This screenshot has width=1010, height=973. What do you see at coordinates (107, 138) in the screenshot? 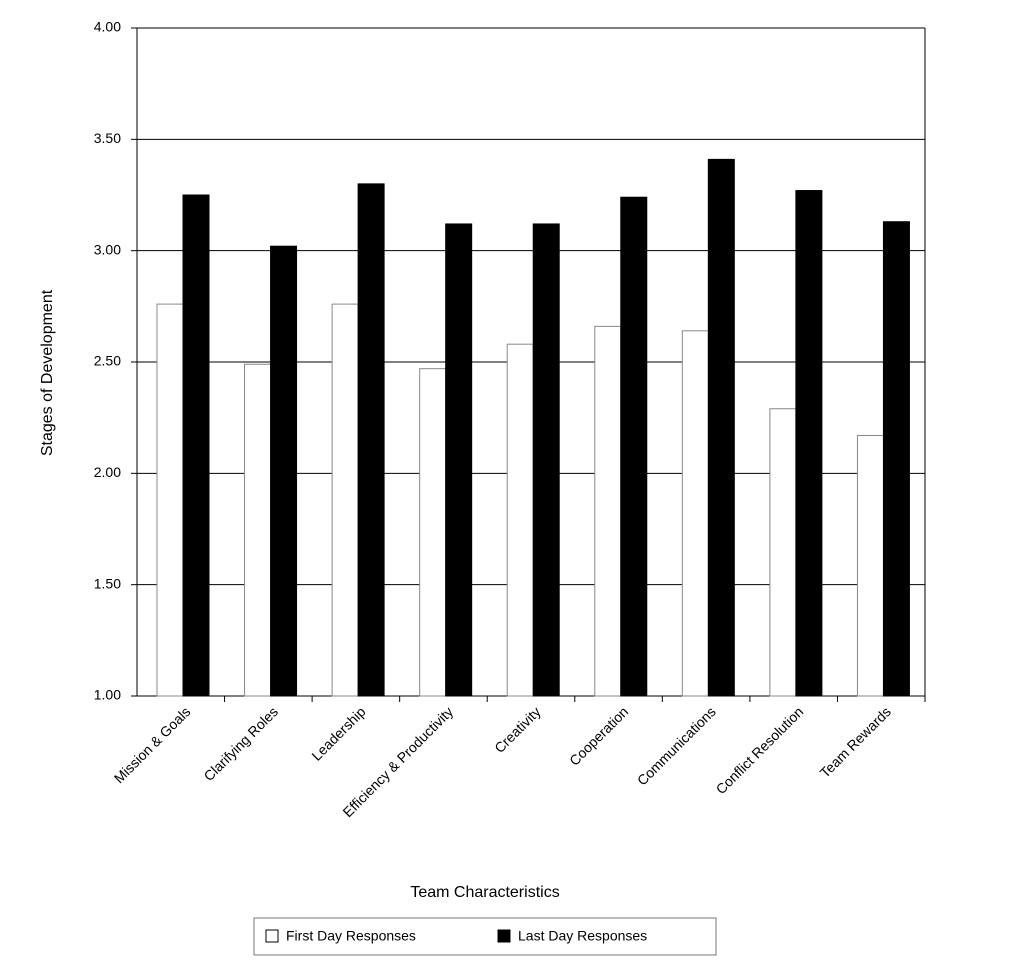
I see `y-tick-label: 3.50` at bounding box center [107, 138].